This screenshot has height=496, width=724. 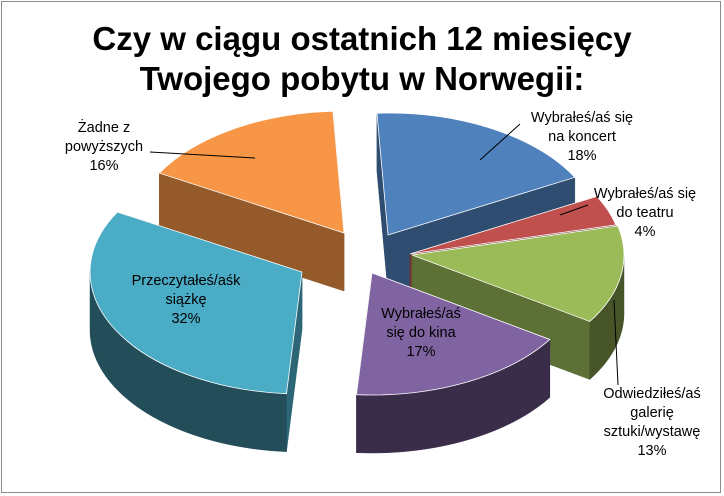 I want to click on slice-label-0-line-1: na koncert, so click(x=582, y=137).